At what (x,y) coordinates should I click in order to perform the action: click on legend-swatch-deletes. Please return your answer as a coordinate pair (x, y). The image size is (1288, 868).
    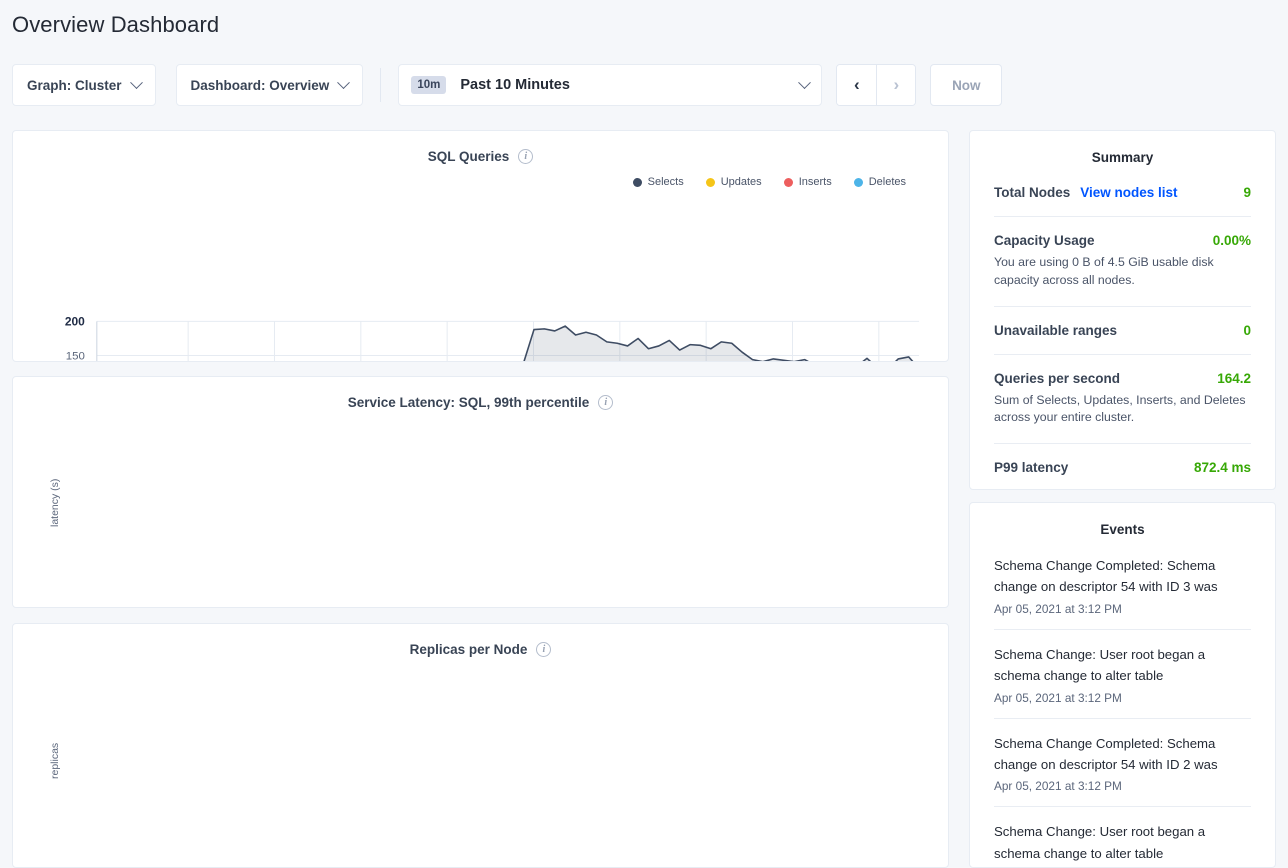
    Looking at the image, I should click on (858, 182).